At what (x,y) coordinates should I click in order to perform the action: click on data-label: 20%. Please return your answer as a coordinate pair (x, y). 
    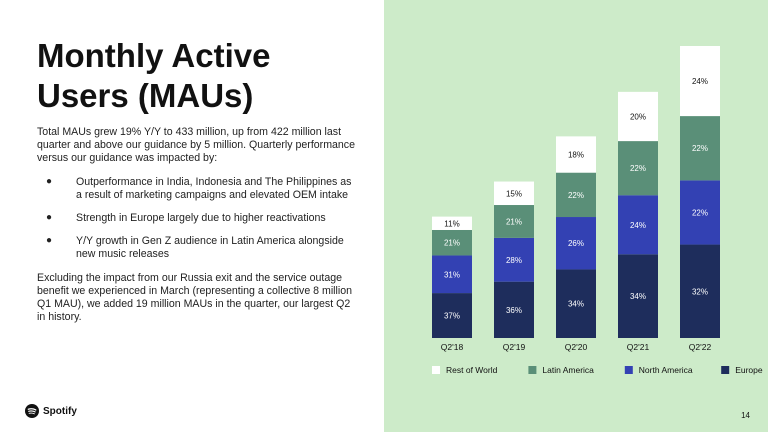
    Looking at the image, I should click on (638, 116).